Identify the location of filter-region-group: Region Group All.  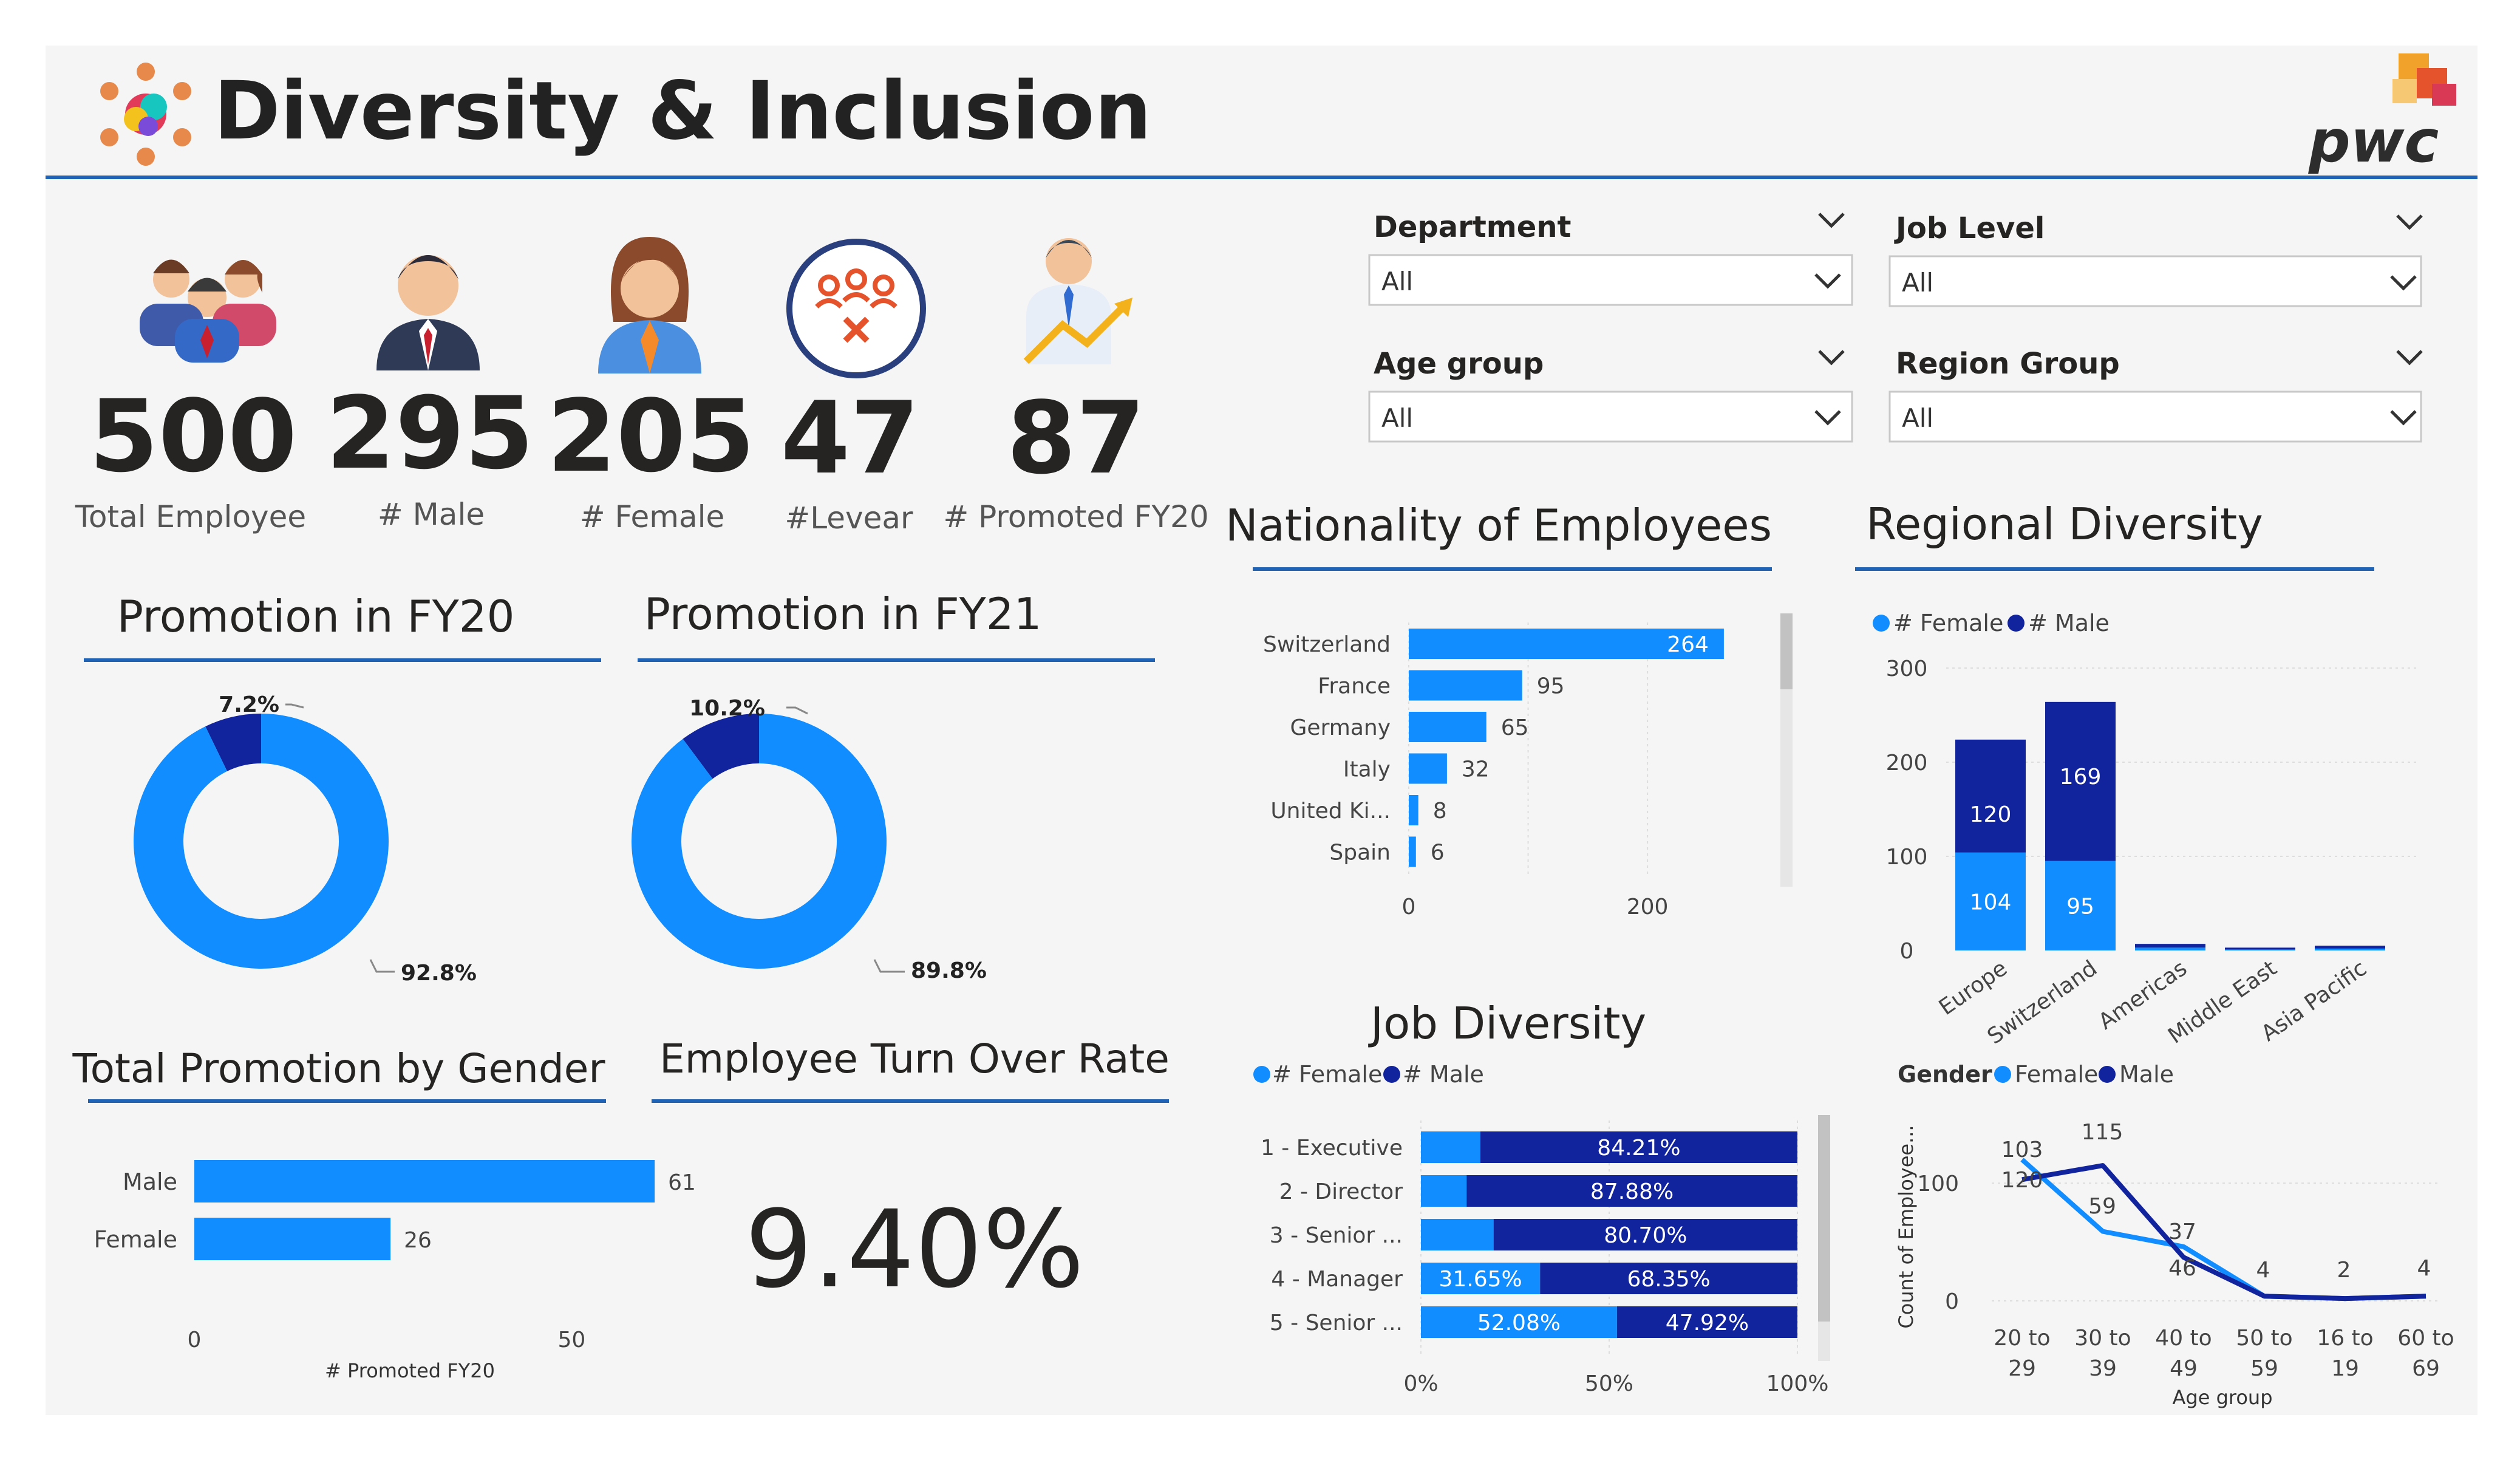
(2155, 395).